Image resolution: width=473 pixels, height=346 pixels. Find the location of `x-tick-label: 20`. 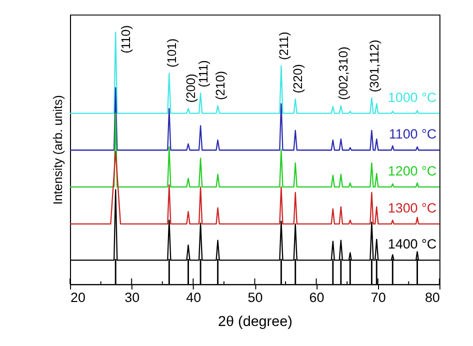

x-tick-label: 20 is located at coordinates (78, 297).